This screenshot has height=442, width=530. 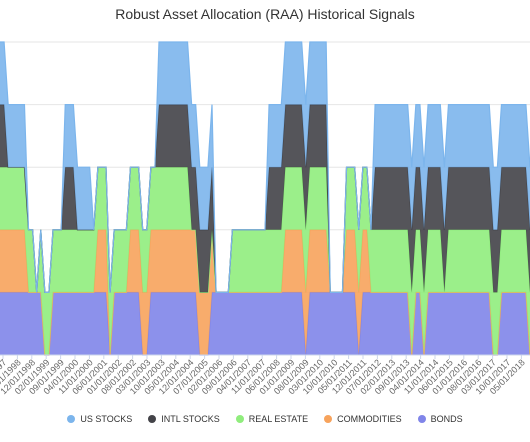 I want to click on legend-label: US STOCKS, so click(x=106, y=419).